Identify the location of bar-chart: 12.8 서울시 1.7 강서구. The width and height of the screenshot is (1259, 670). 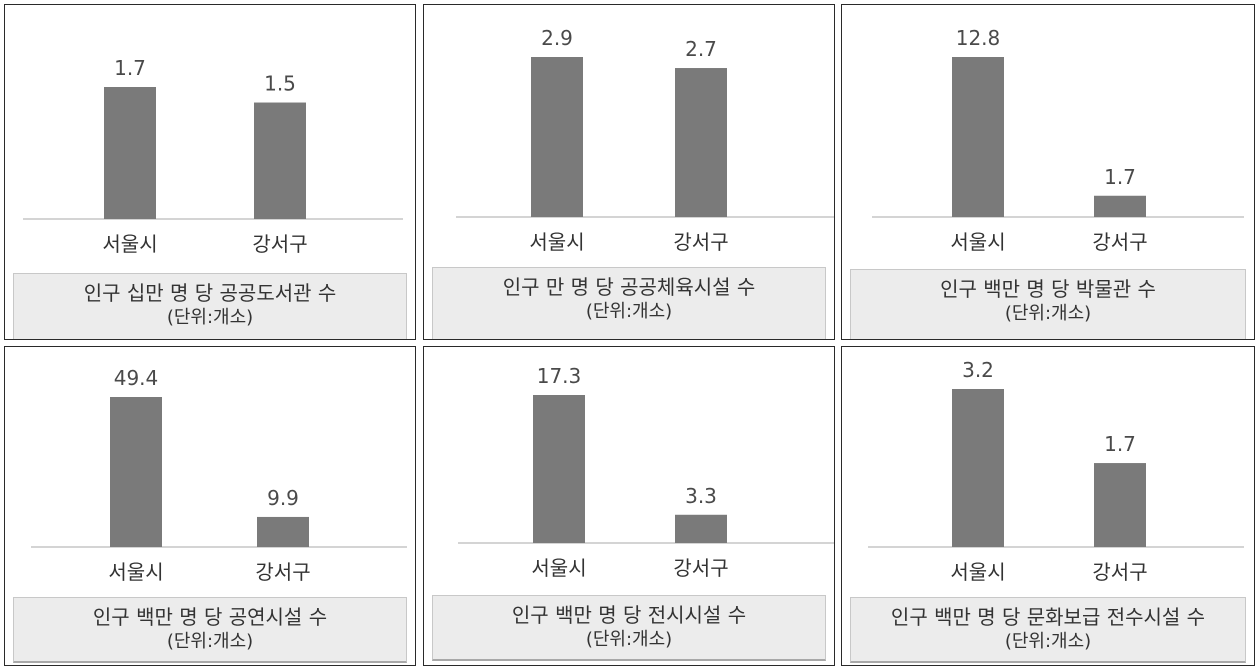
(1058, 140).